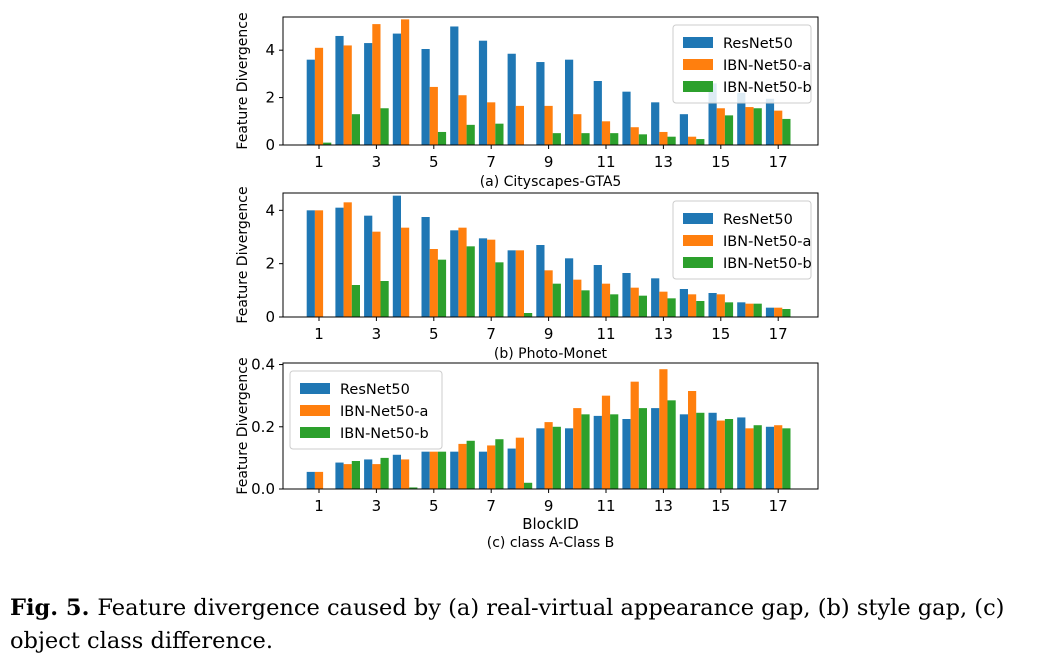 The width and height of the screenshot is (1062, 663). What do you see at coordinates (786, 131) in the screenshot?
I see `bar-1-s3-b17` at bounding box center [786, 131].